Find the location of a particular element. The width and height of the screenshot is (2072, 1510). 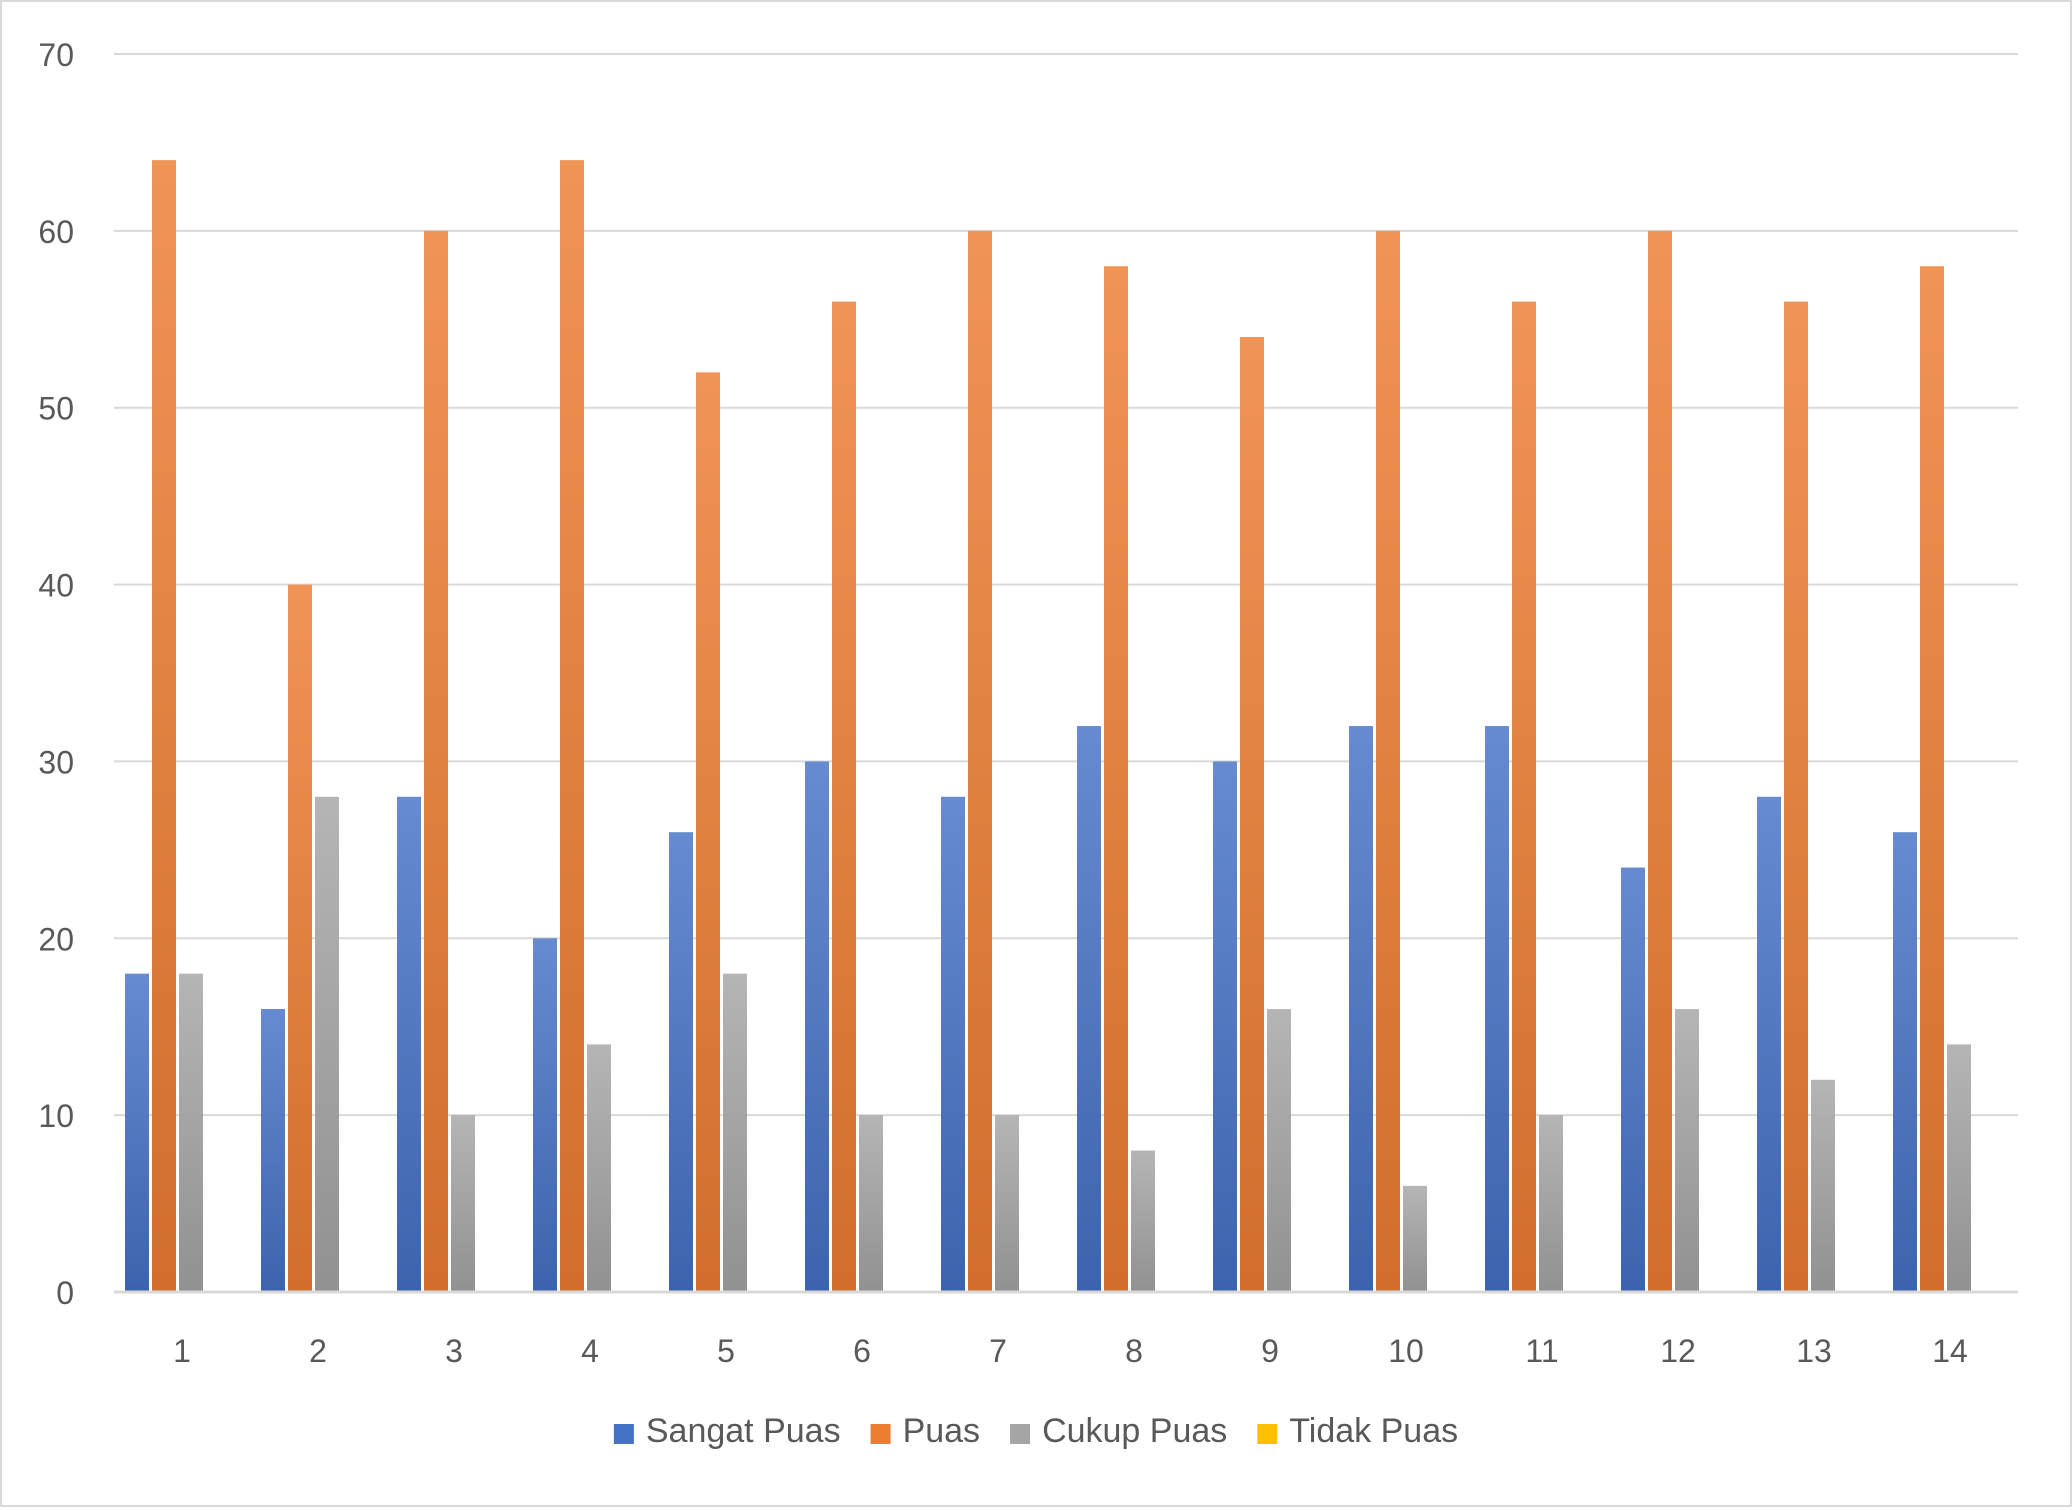

legend-item-cukup-puas: Cukup Puas is located at coordinates (1118, 1431).